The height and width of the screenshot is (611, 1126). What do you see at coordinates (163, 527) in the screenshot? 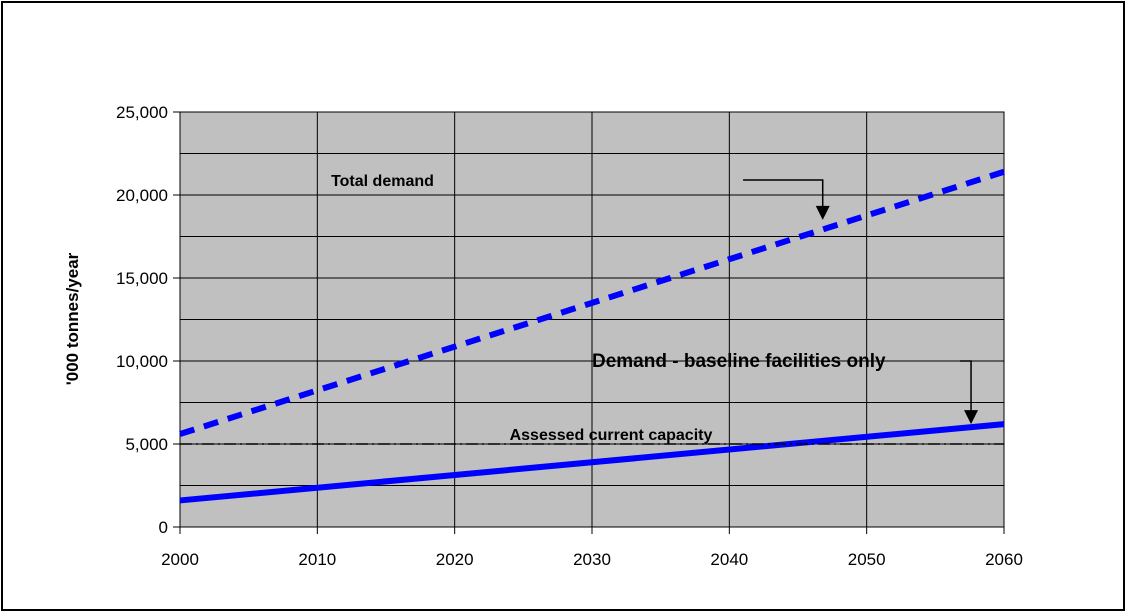
I see `y-tick-label: 0` at bounding box center [163, 527].